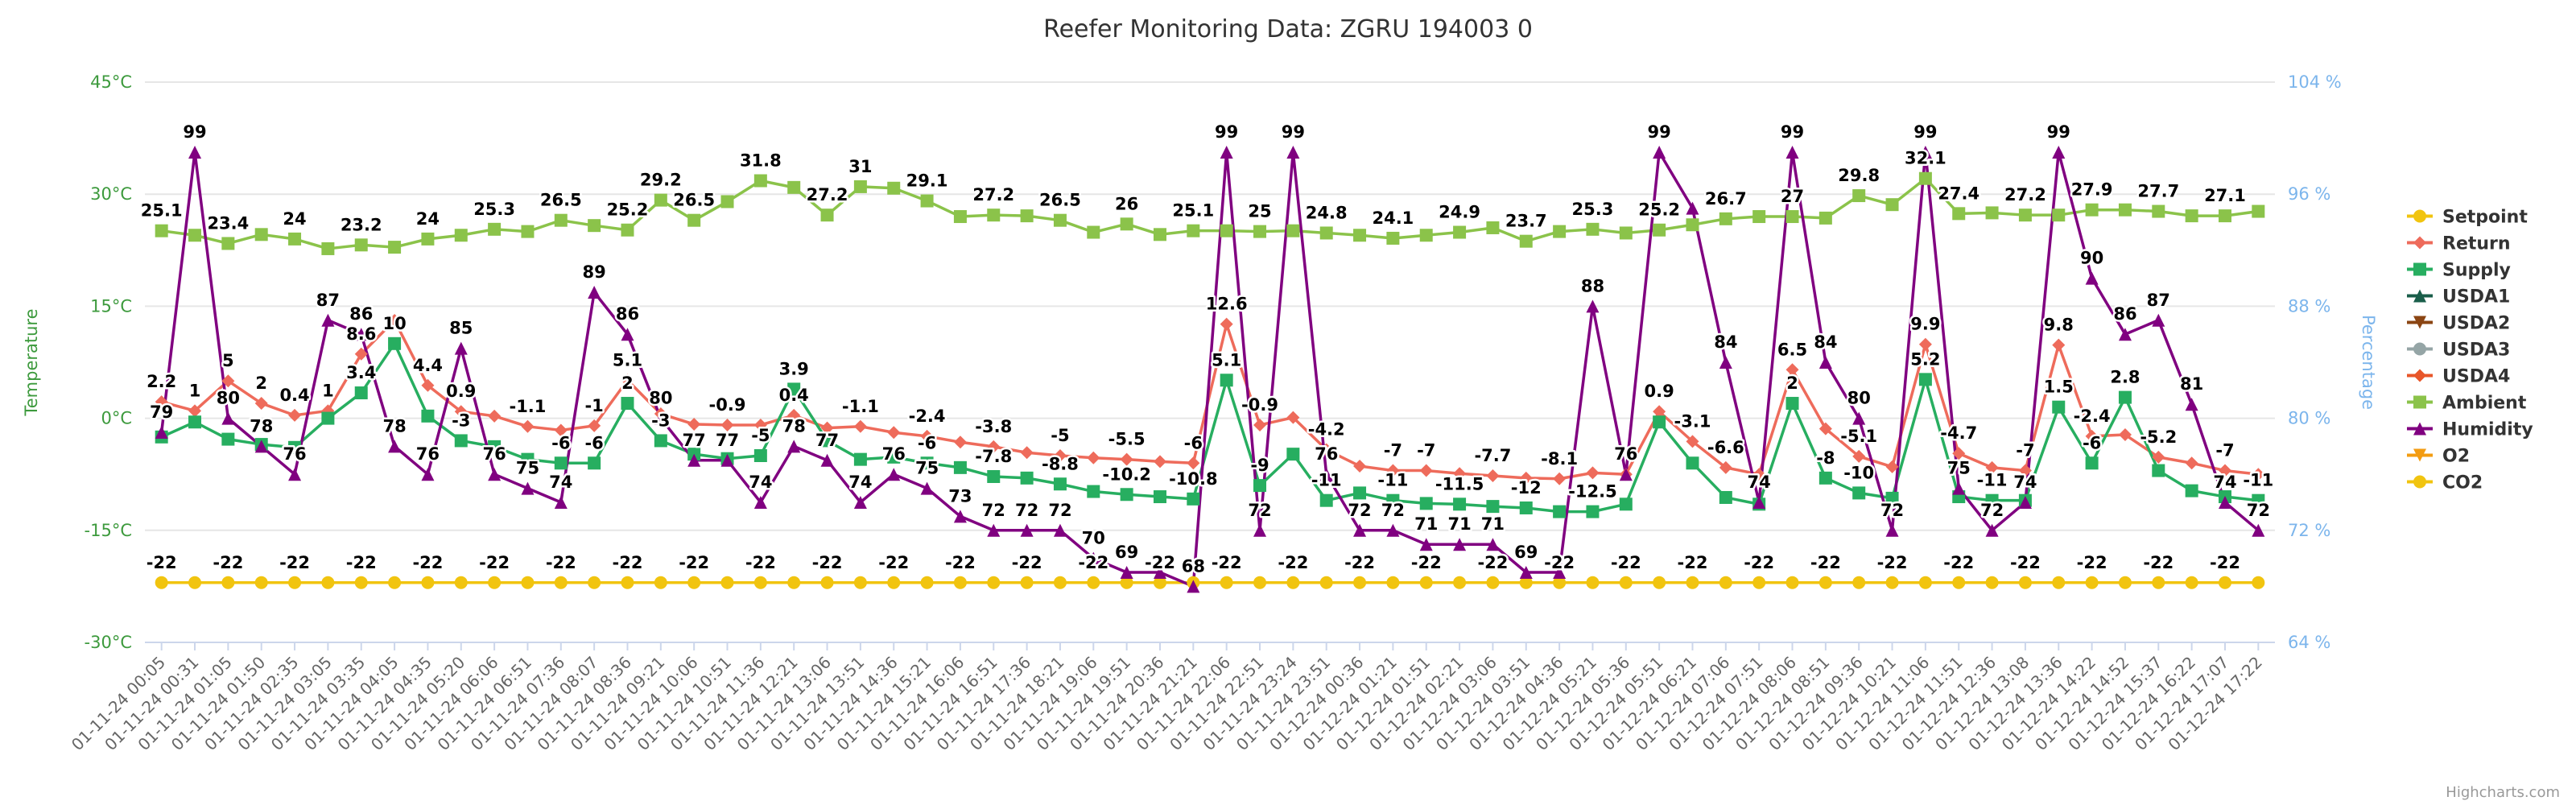 This screenshot has width=2576, height=805. I want to click on data-label: 3.9, so click(794, 368).